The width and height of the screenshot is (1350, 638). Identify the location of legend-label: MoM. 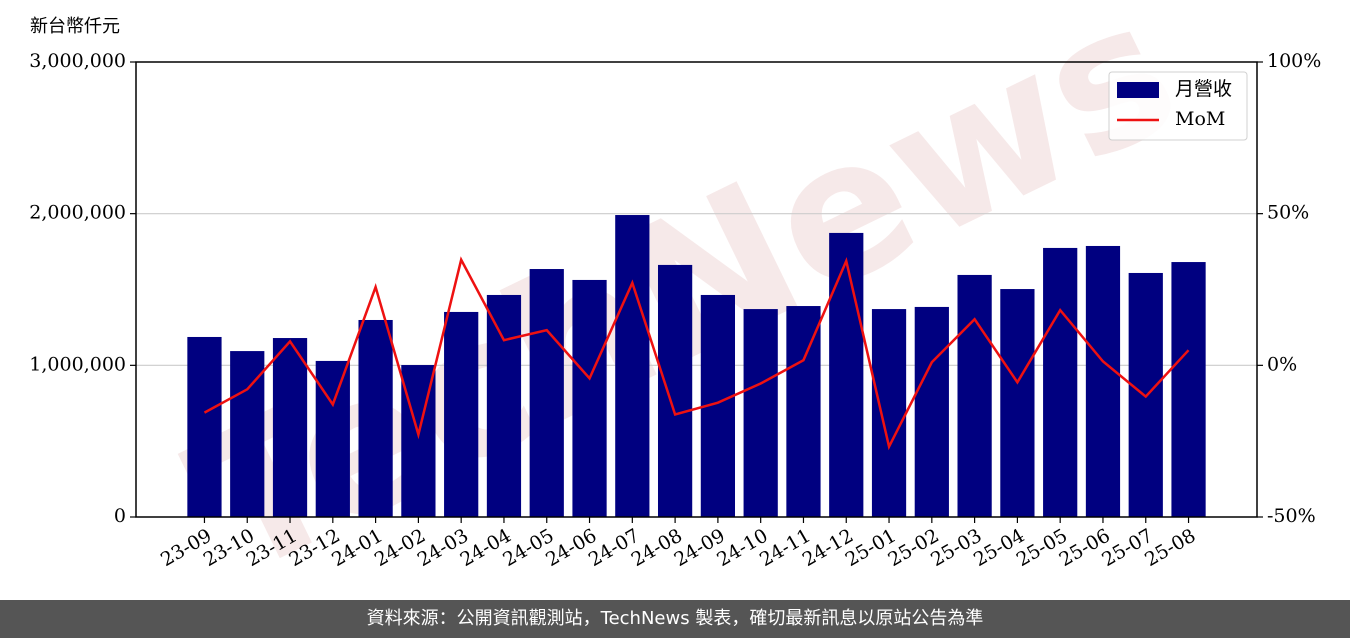
(1200, 119).